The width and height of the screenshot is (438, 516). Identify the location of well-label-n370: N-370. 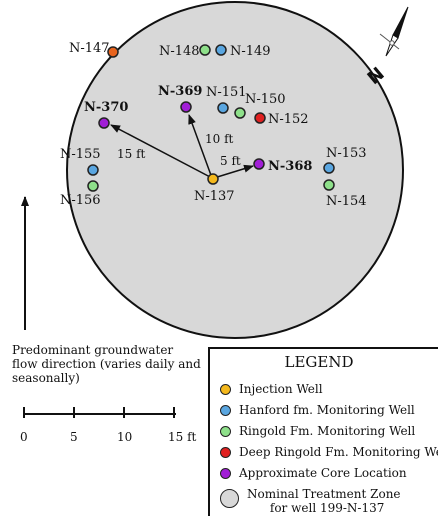
(106, 107).